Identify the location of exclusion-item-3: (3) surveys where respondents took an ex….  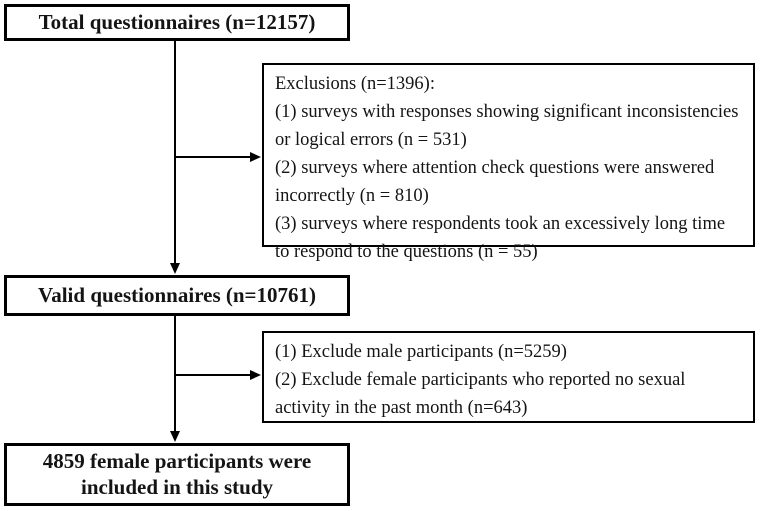
(500, 238).